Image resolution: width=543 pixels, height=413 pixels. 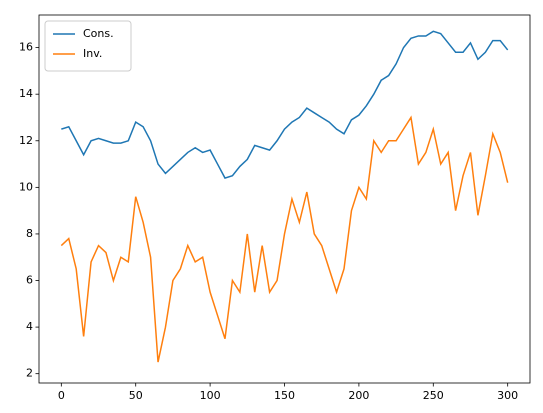 What do you see at coordinates (92, 53) in the screenshot?
I see `legend-label: Inv.` at bounding box center [92, 53].